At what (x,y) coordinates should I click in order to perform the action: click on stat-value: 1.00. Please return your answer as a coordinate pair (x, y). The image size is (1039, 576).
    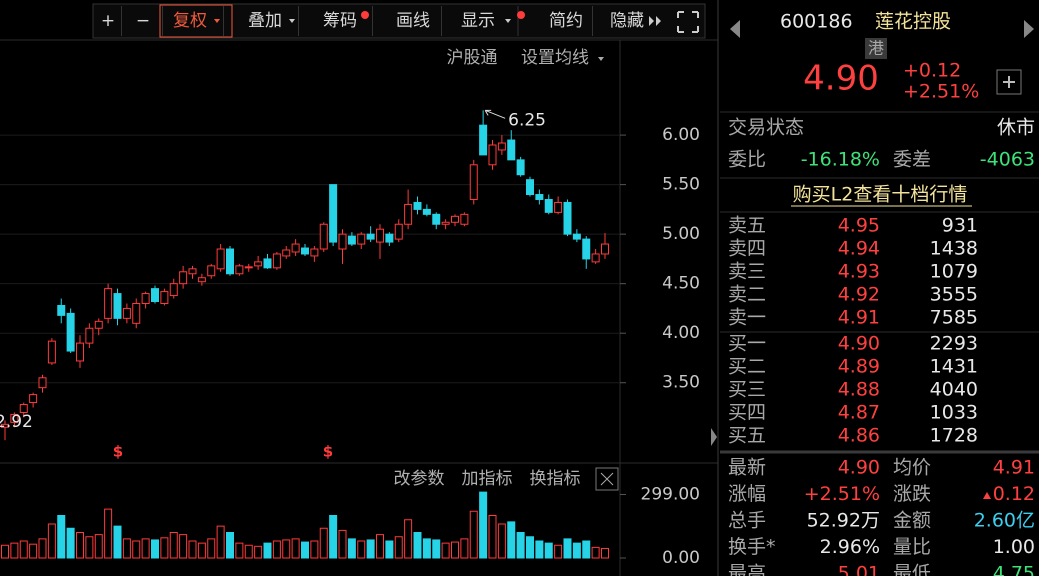
    Looking at the image, I should click on (1014, 547).